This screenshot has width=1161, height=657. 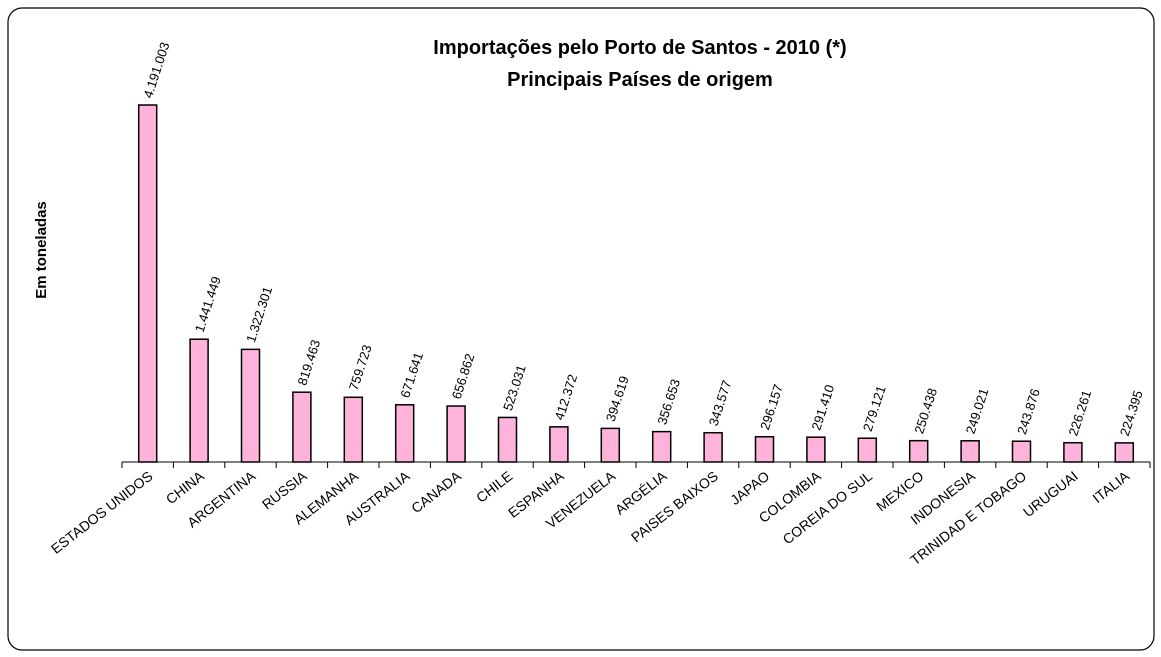 I want to click on chart-subtitle: Principais Países de origem, so click(x=640, y=80).